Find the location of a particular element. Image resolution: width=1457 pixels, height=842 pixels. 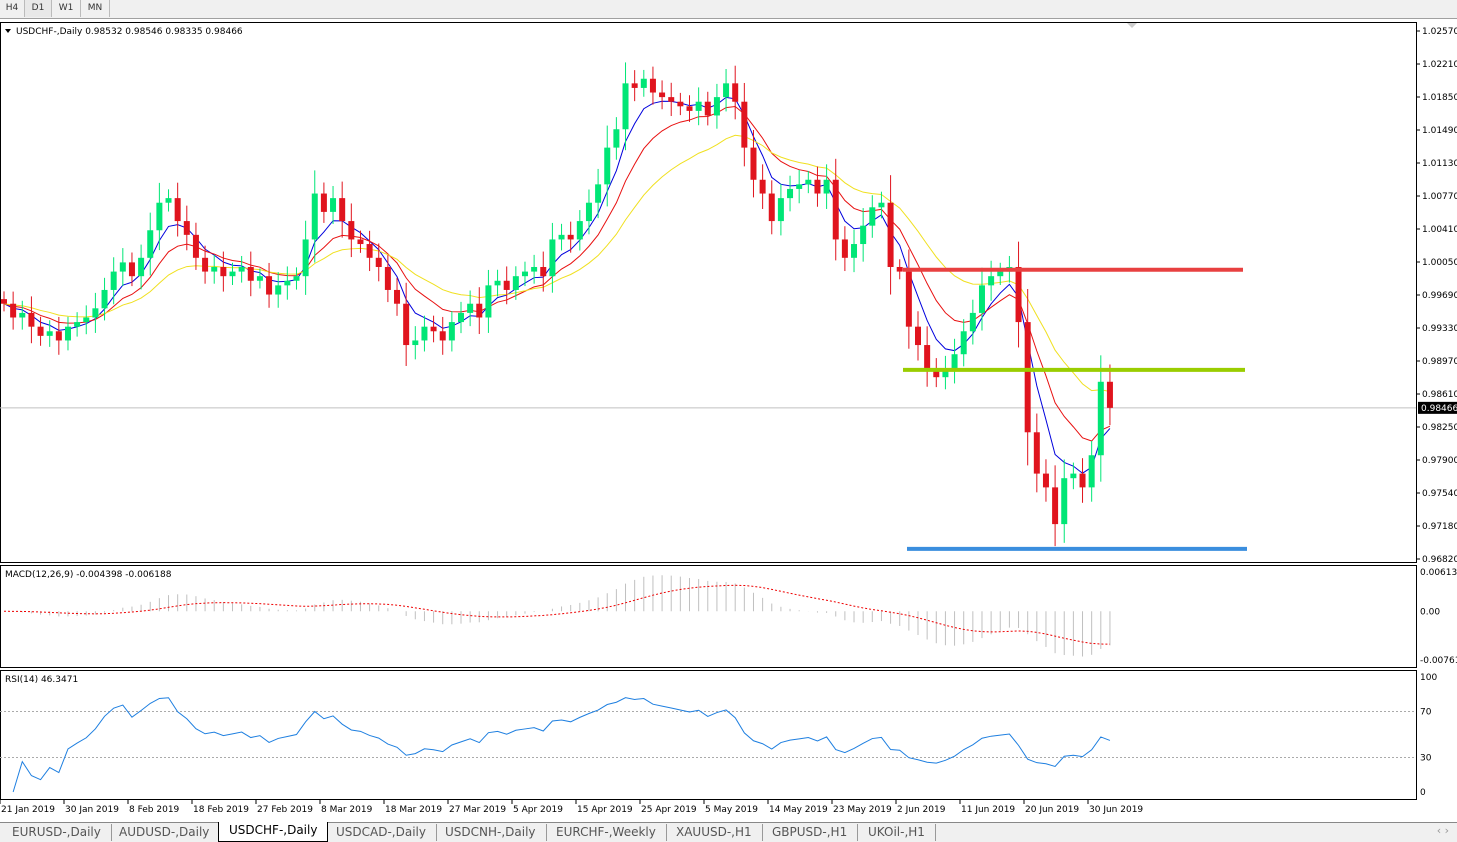

price-tick-label: 0.96820 is located at coordinates (1439, 560).